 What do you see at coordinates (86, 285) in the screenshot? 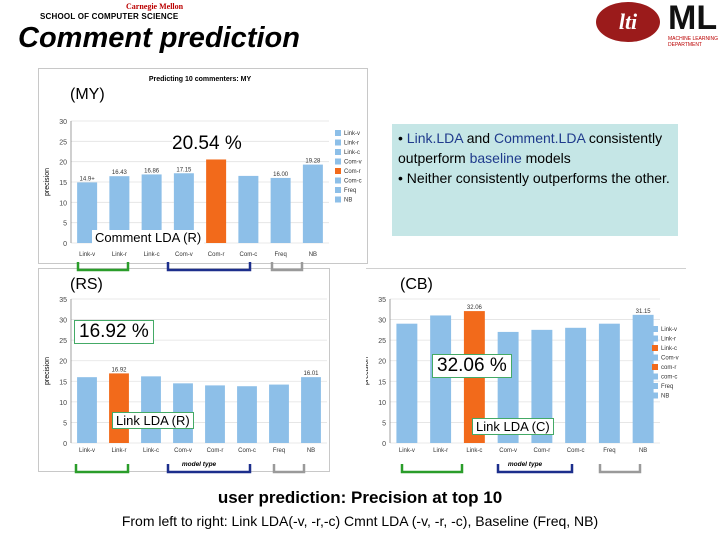
I see `dataset-label-rs: (RS)` at bounding box center [86, 285].